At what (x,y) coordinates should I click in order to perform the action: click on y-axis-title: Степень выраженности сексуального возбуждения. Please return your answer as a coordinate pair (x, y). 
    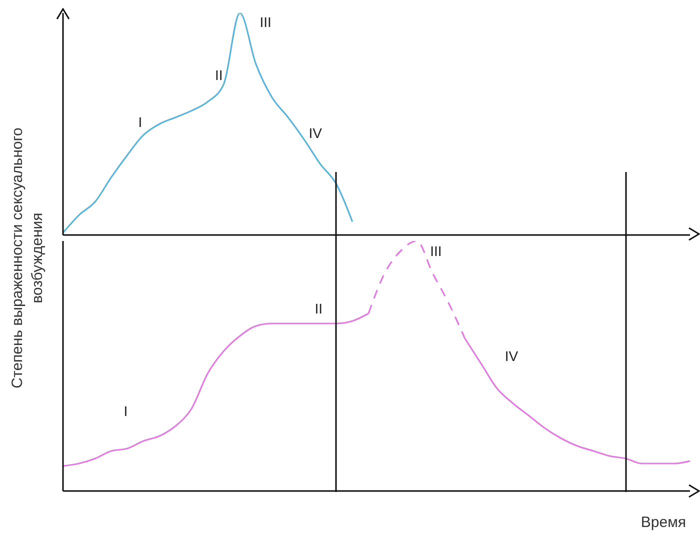
    Looking at the image, I should click on (27, 258).